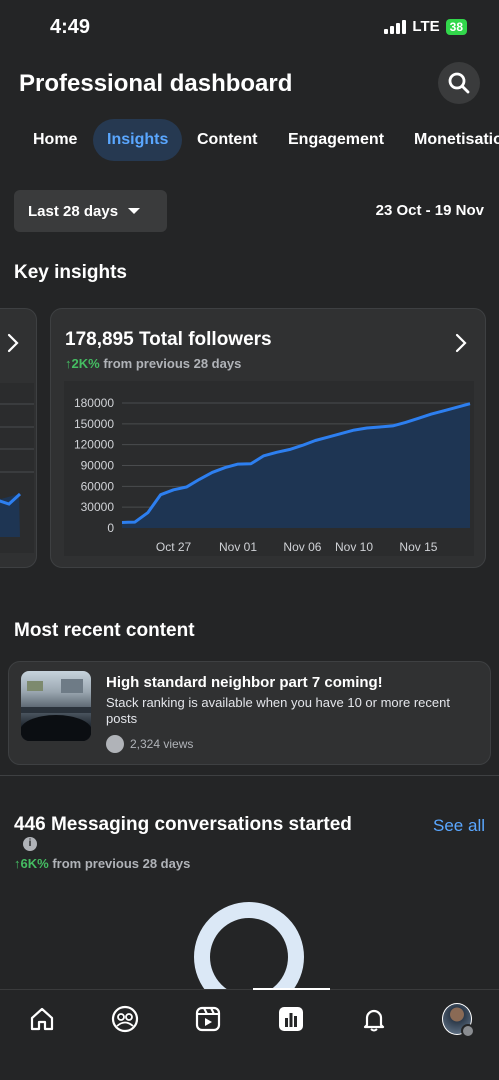 The width and height of the screenshot is (499, 1080). I want to click on views-icon, so click(115, 744).